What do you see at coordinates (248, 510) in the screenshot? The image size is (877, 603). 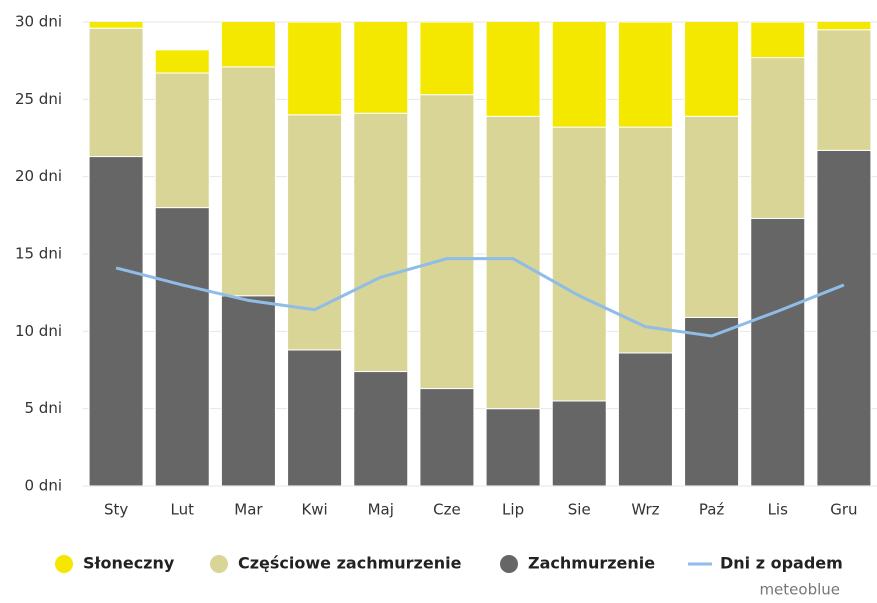 I see `x-tick-label: Mar` at bounding box center [248, 510].